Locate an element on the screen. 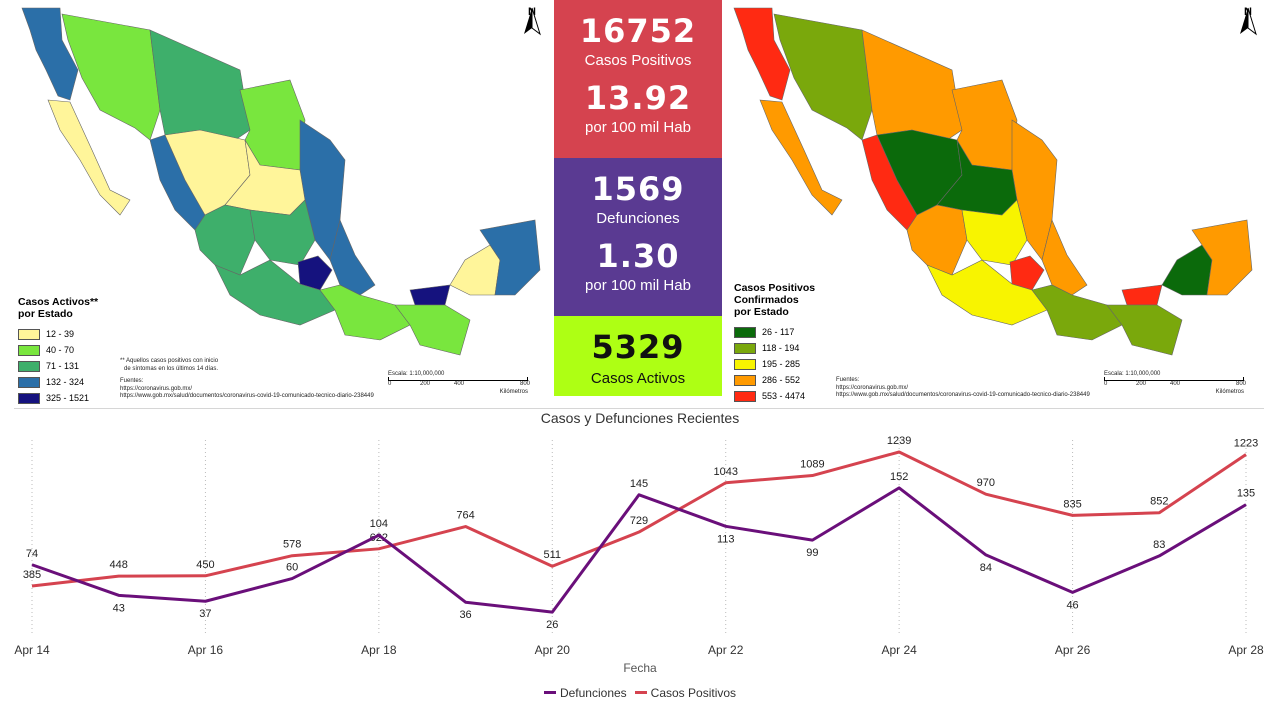  legend-item: 26 - 117 is located at coordinates (774, 332).